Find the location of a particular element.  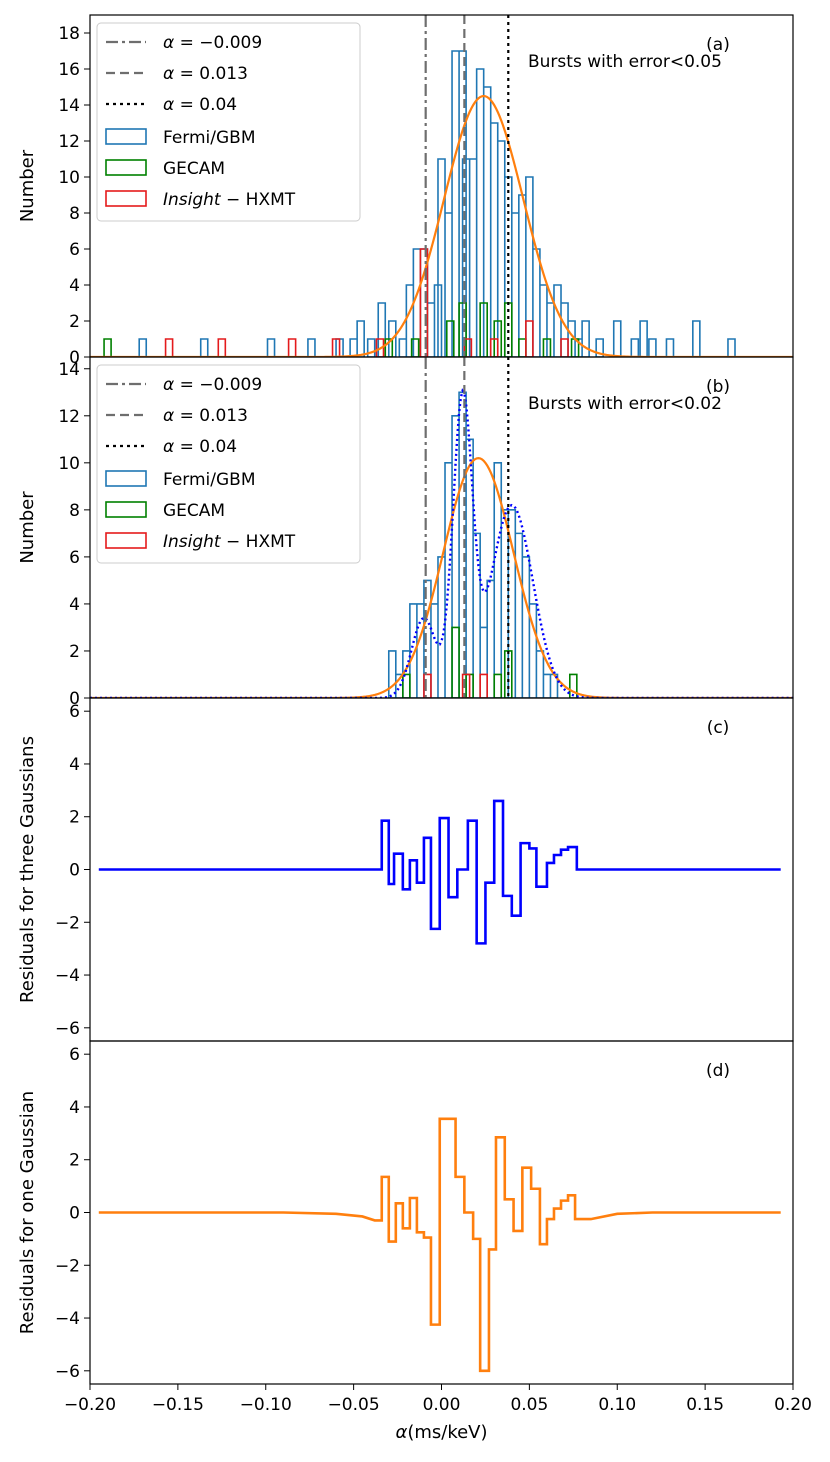

y-tick-label: 16 is located at coordinates (69, 70).